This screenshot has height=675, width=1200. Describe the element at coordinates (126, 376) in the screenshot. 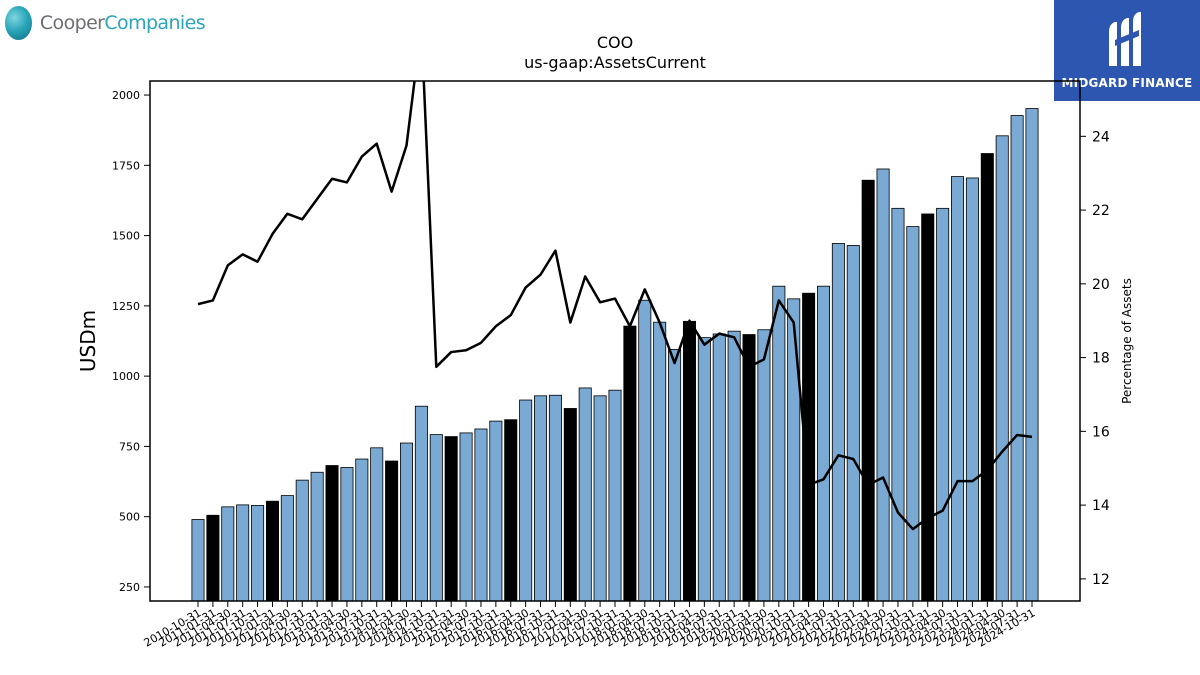

I see `y-tick-label: 1000` at that location.